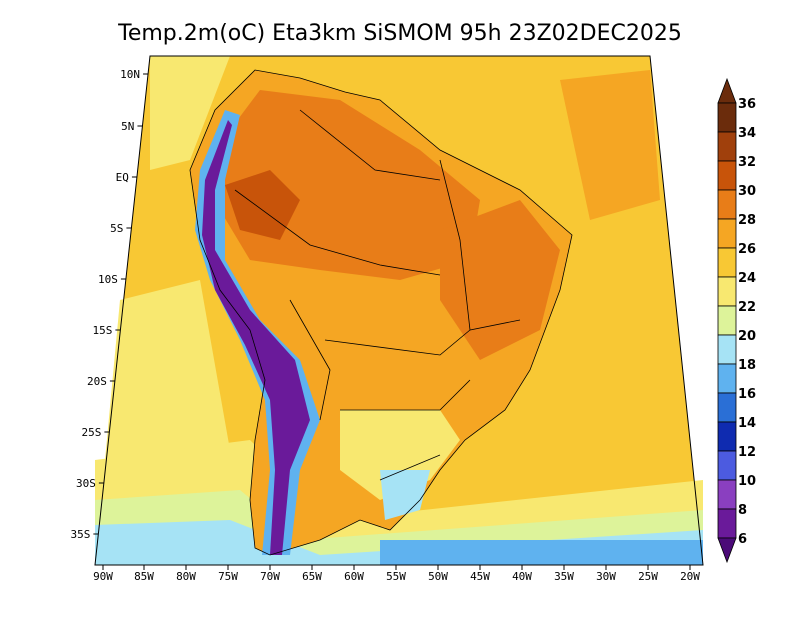  Describe the element at coordinates (186, 576) in the screenshot. I see `lon-label: 80W` at that location.